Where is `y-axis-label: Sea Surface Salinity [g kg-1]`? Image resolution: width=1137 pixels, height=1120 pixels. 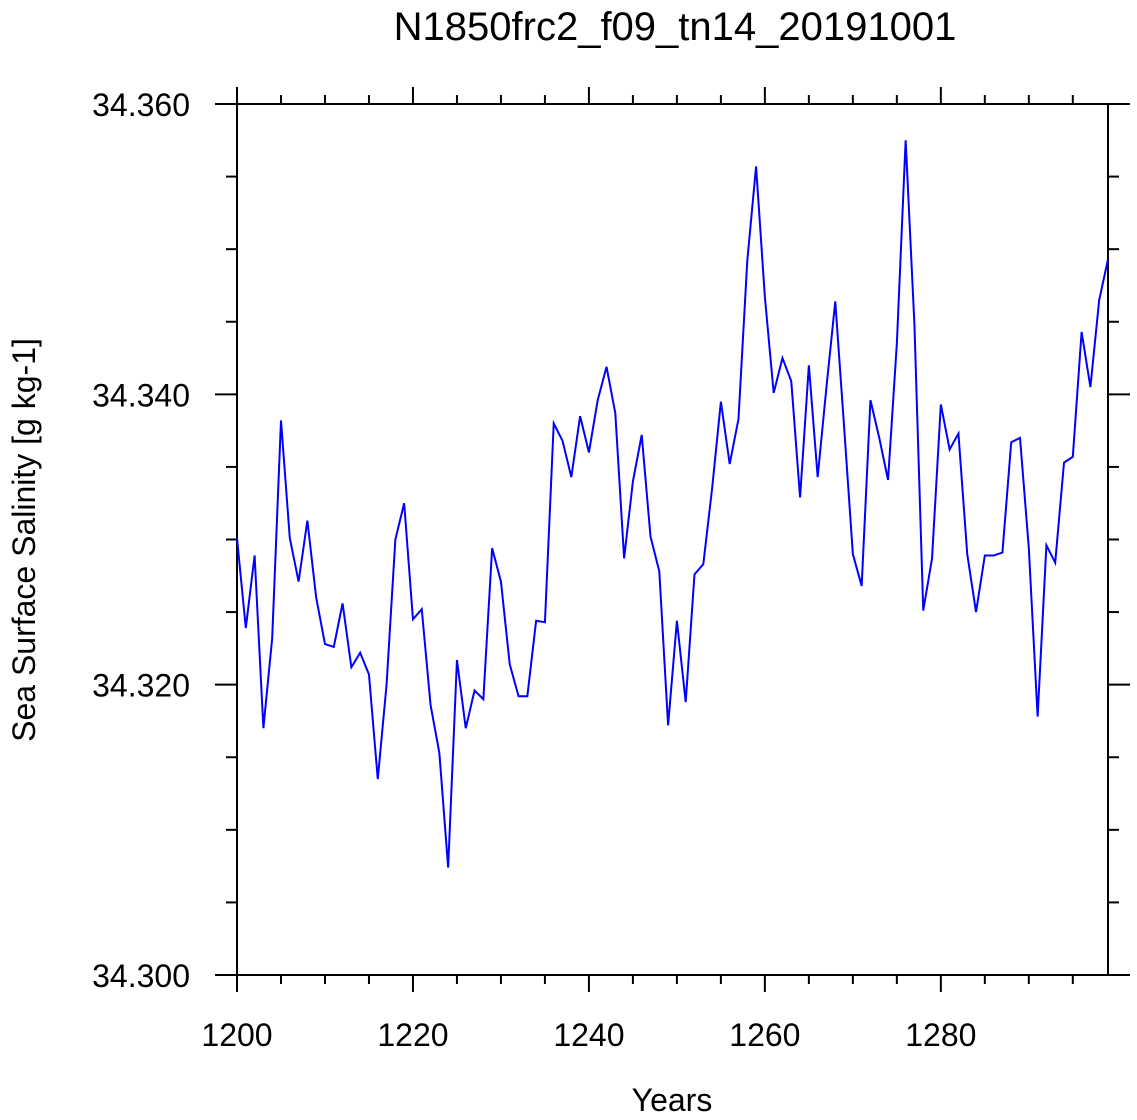 y-axis-label: Sea Surface Salinity [g kg-1] is located at coordinates (24, 540).